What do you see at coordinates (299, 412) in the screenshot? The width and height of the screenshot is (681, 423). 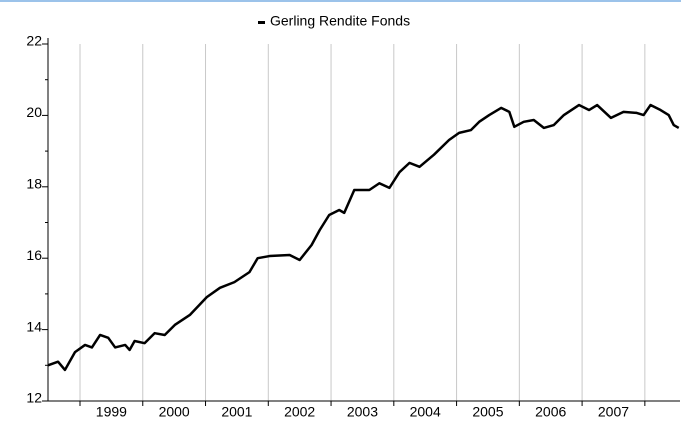 I see `x-tick-label: 2002` at bounding box center [299, 412].